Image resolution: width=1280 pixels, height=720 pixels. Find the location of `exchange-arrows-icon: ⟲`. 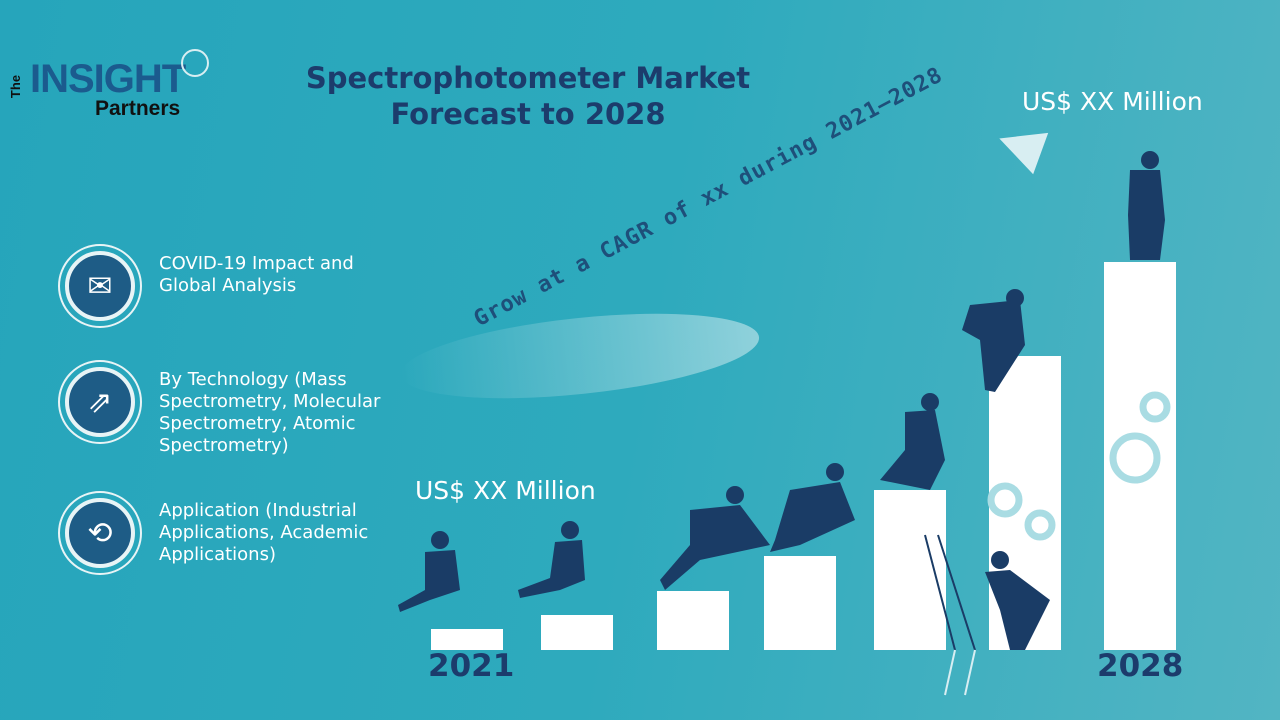

exchange-arrows-icon: ⟲ is located at coordinates (100, 533).